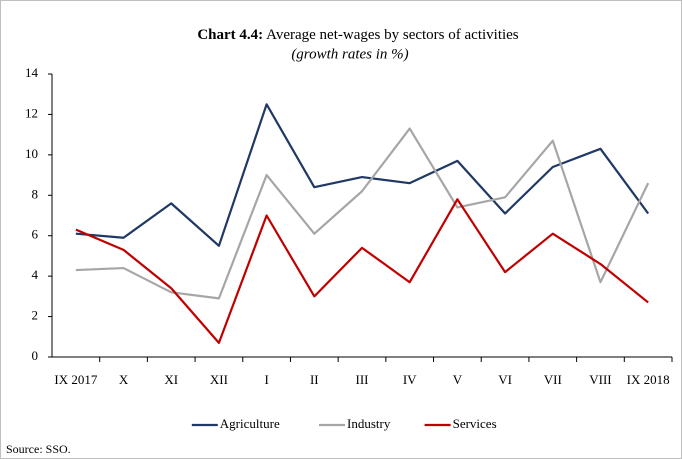 Image resolution: width=682 pixels, height=459 pixels. What do you see at coordinates (475, 423) in the screenshot?
I see `legend-label: Services` at bounding box center [475, 423].